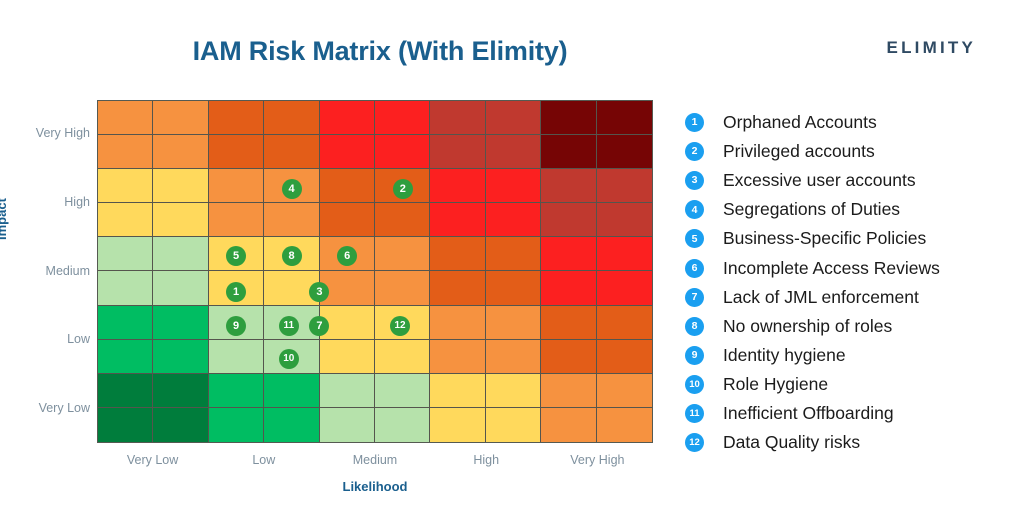  I want to click on legend-item-label: Orphaned Accounts, so click(800, 122).